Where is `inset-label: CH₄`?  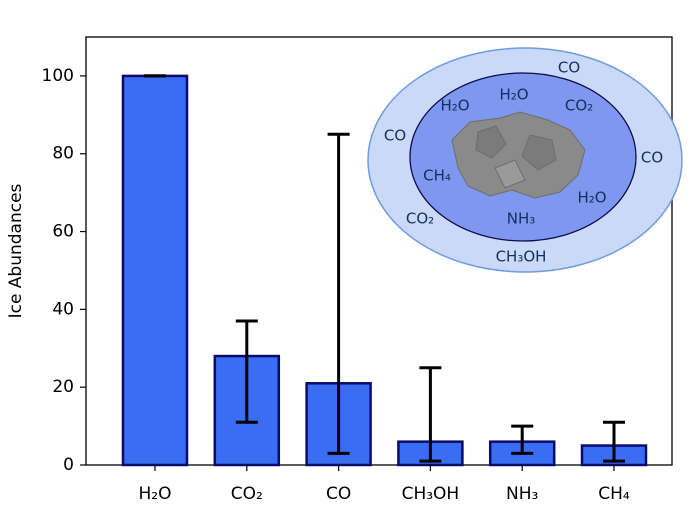 inset-label: CH₄ is located at coordinates (437, 176).